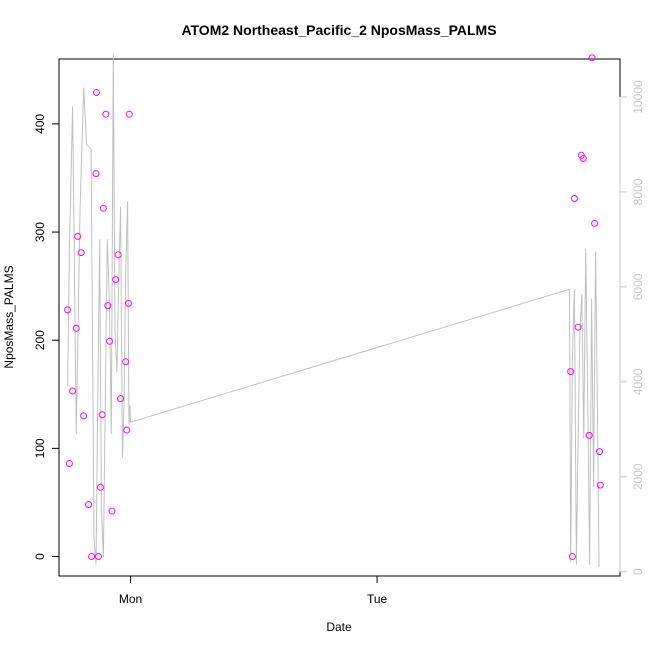 Image resolution: width=650 pixels, height=650 pixels. I want to click on x-axis: Mon Tue, so click(253, 590).